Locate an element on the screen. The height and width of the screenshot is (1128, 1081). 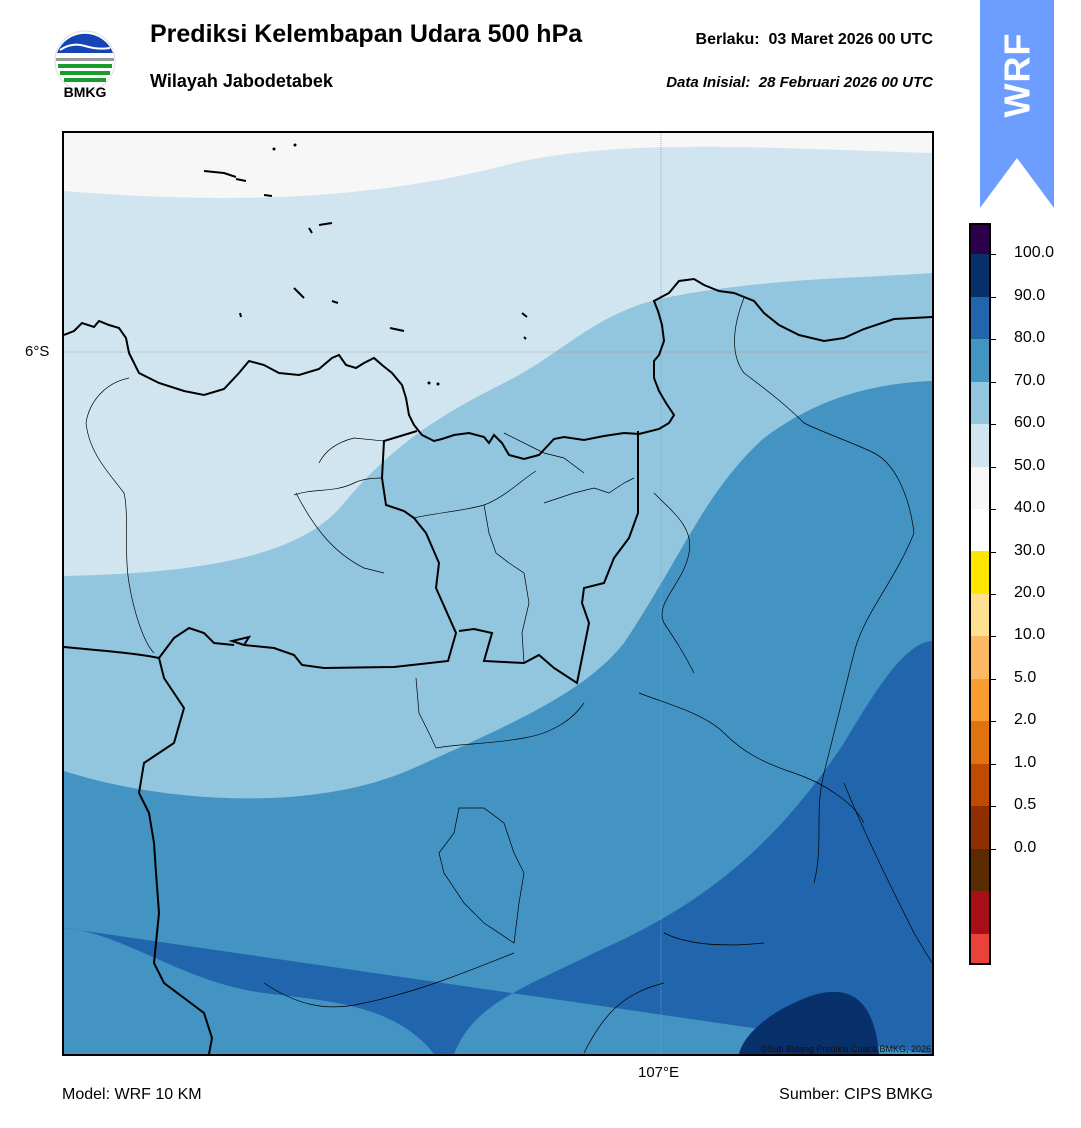
colorbar is located at coordinates (980, 594).